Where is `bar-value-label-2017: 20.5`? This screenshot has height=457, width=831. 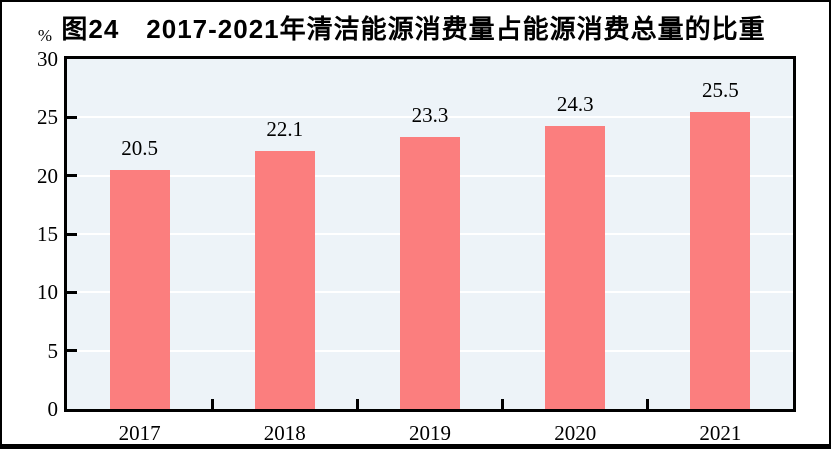 bar-value-label-2017: 20.5 is located at coordinates (139, 147).